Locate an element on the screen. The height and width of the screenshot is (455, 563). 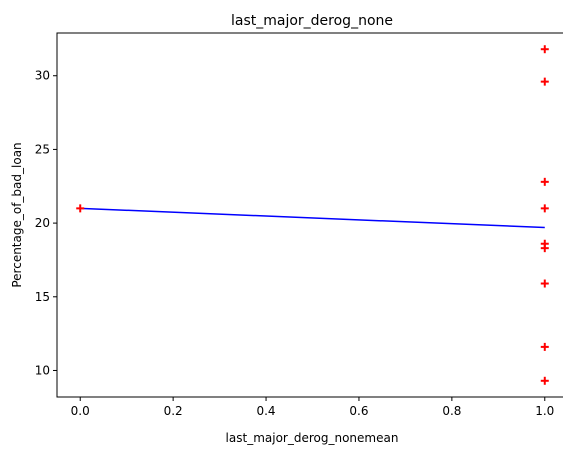
y-tick-label: 25 is located at coordinates (42, 149).